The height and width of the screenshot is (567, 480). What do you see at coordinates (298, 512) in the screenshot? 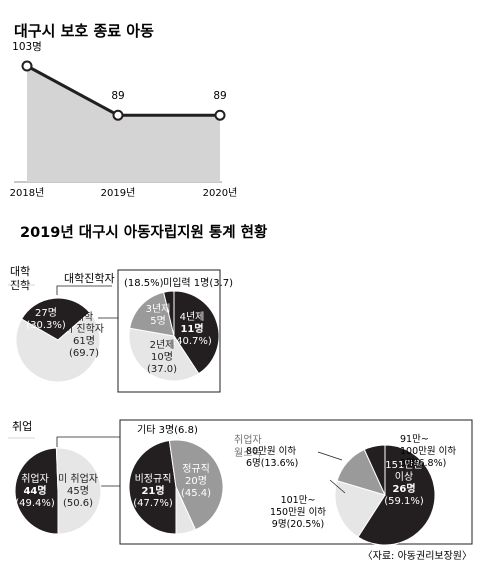
I see `slice-label-outside: 101만~ 150만원 이하 9명(20.5%)` at bounding box center [298, 512].